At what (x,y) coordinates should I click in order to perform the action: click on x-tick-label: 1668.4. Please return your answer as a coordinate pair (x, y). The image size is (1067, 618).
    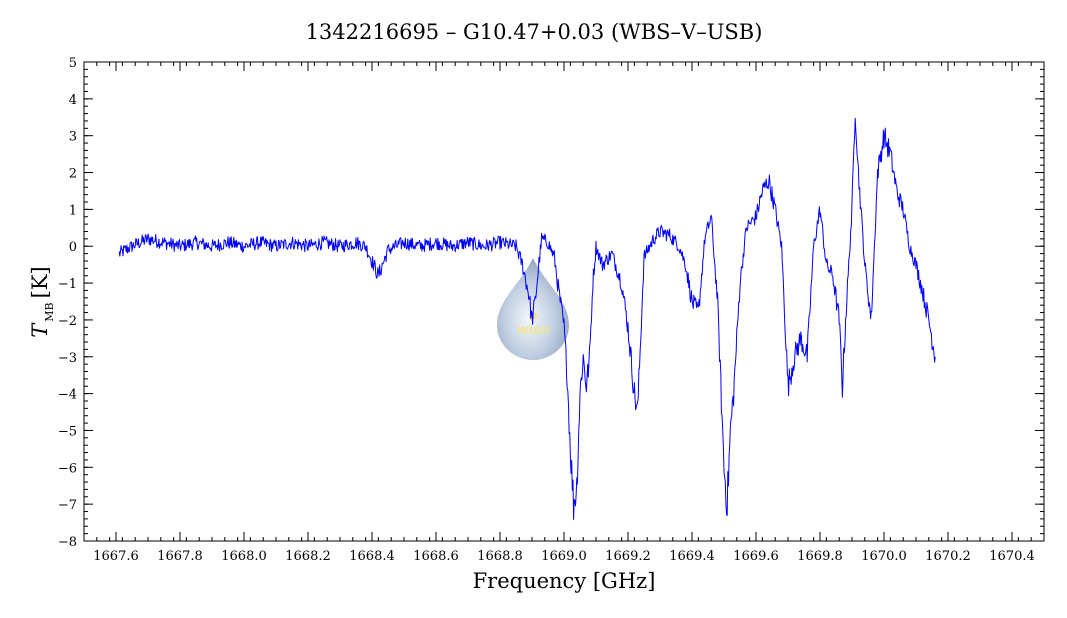
    Looking at the image, I should click on (372, 556).